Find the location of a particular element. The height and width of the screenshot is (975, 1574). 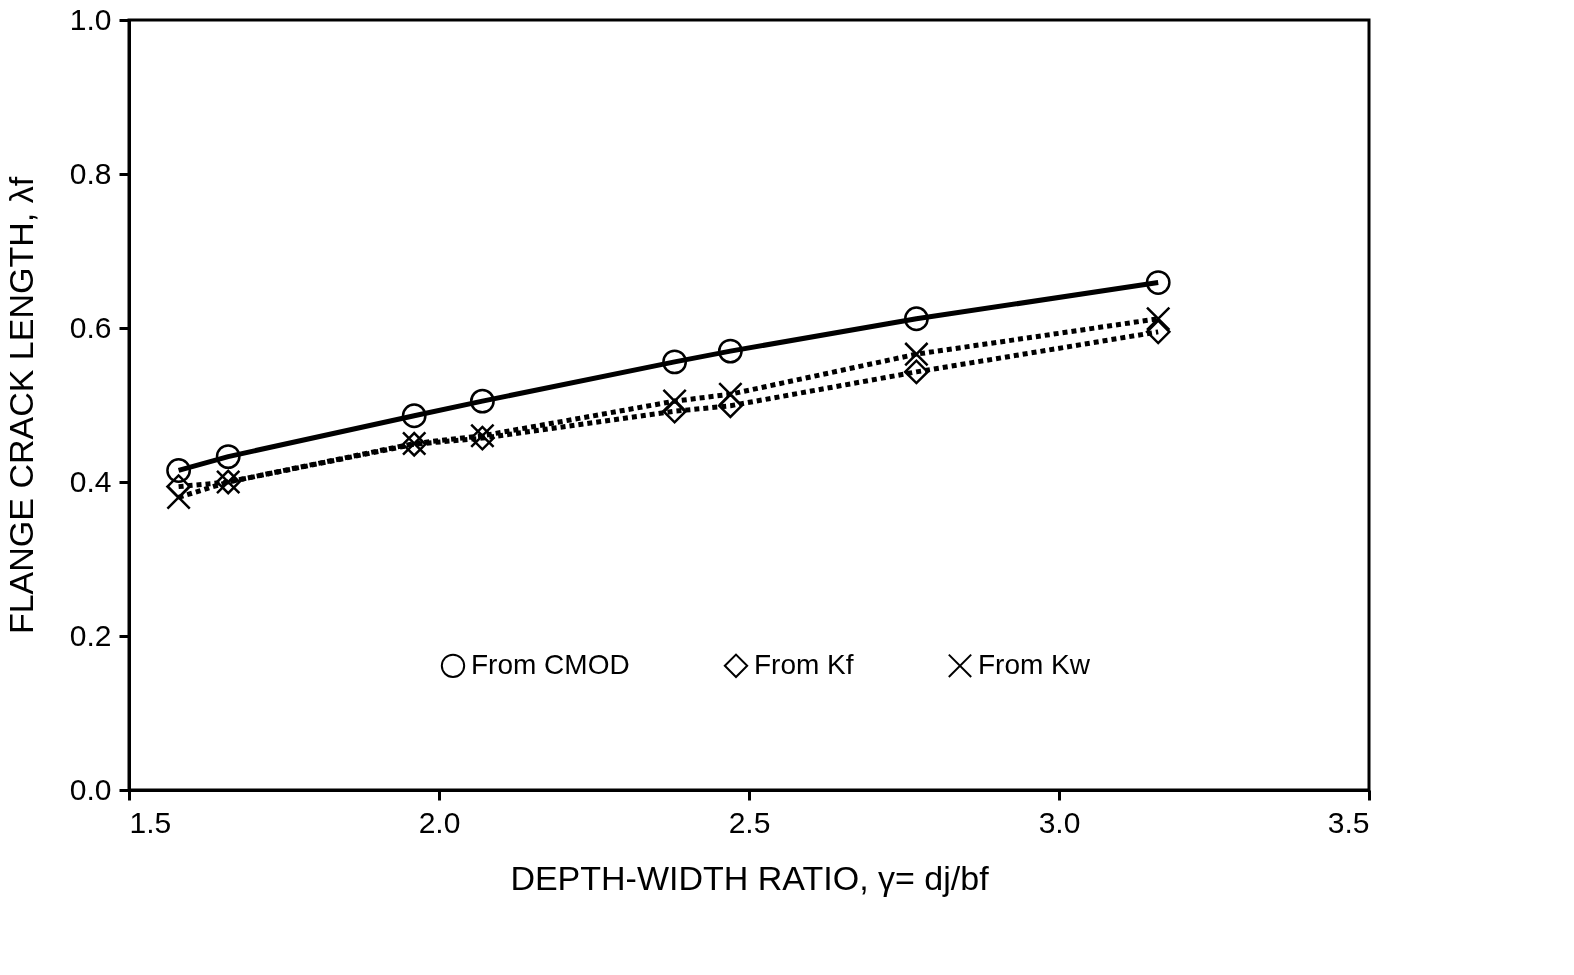

x-tick-label: 2.5 is located at coordinates (749, 822).